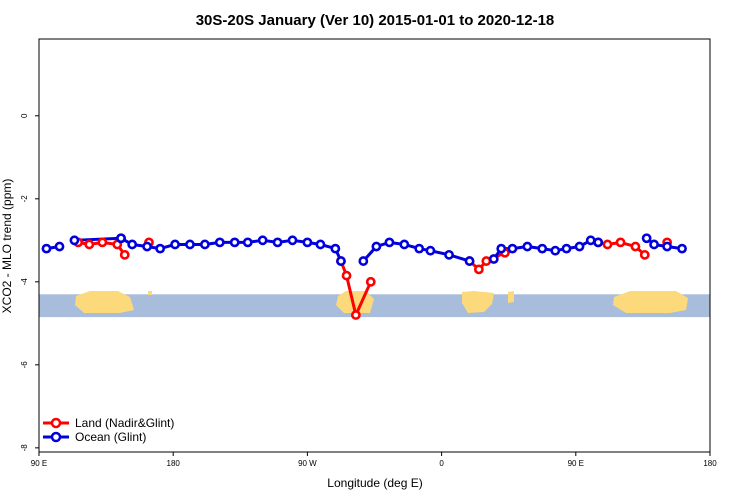 This screenshot has width=750, height=500. I want to click on y-tick-label: -8, so click(24, 448).